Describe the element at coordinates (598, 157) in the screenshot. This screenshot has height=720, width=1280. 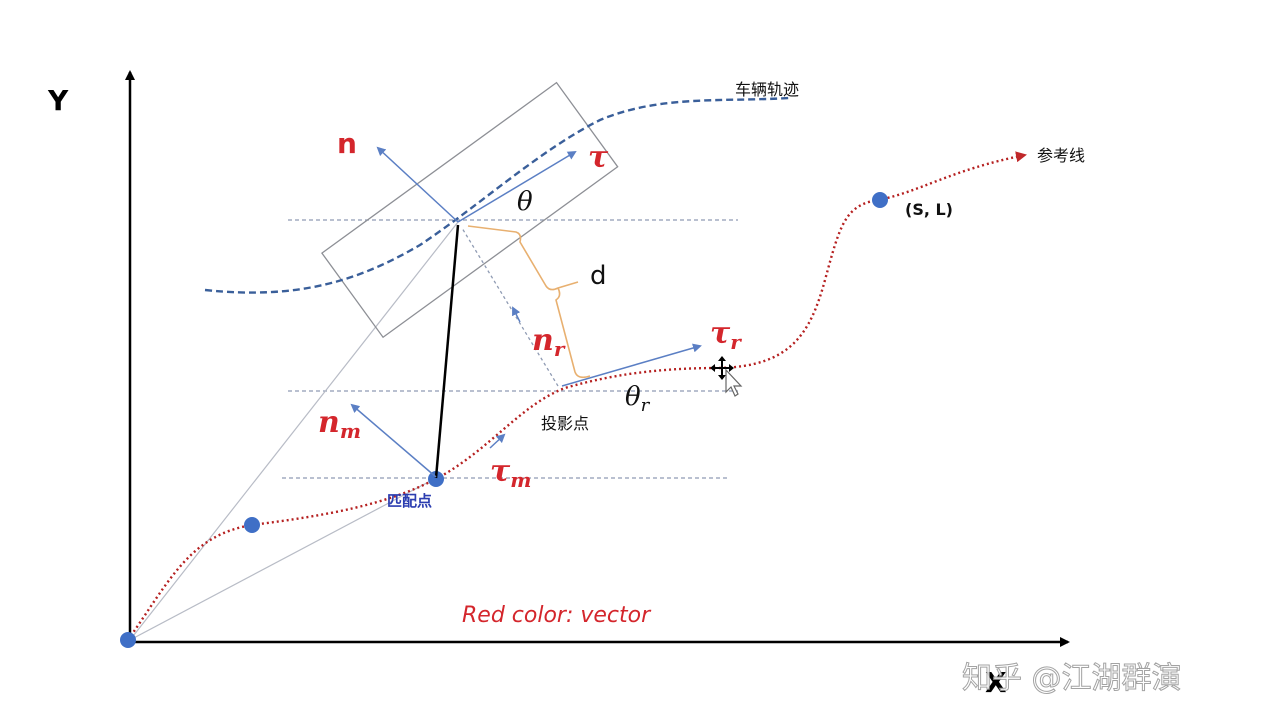
I see `vehicle-tangent-label: τ` at that location.